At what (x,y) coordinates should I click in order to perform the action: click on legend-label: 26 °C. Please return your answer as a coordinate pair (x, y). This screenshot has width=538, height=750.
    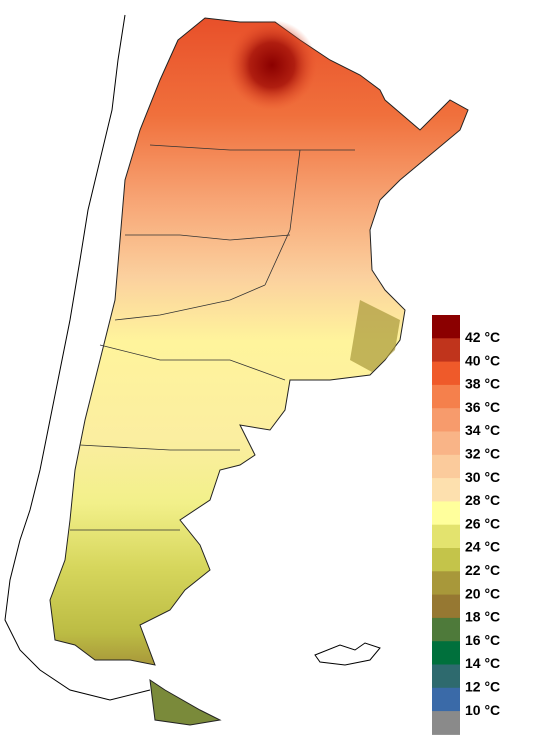
    Looking at the image, I should click on (482, 523).